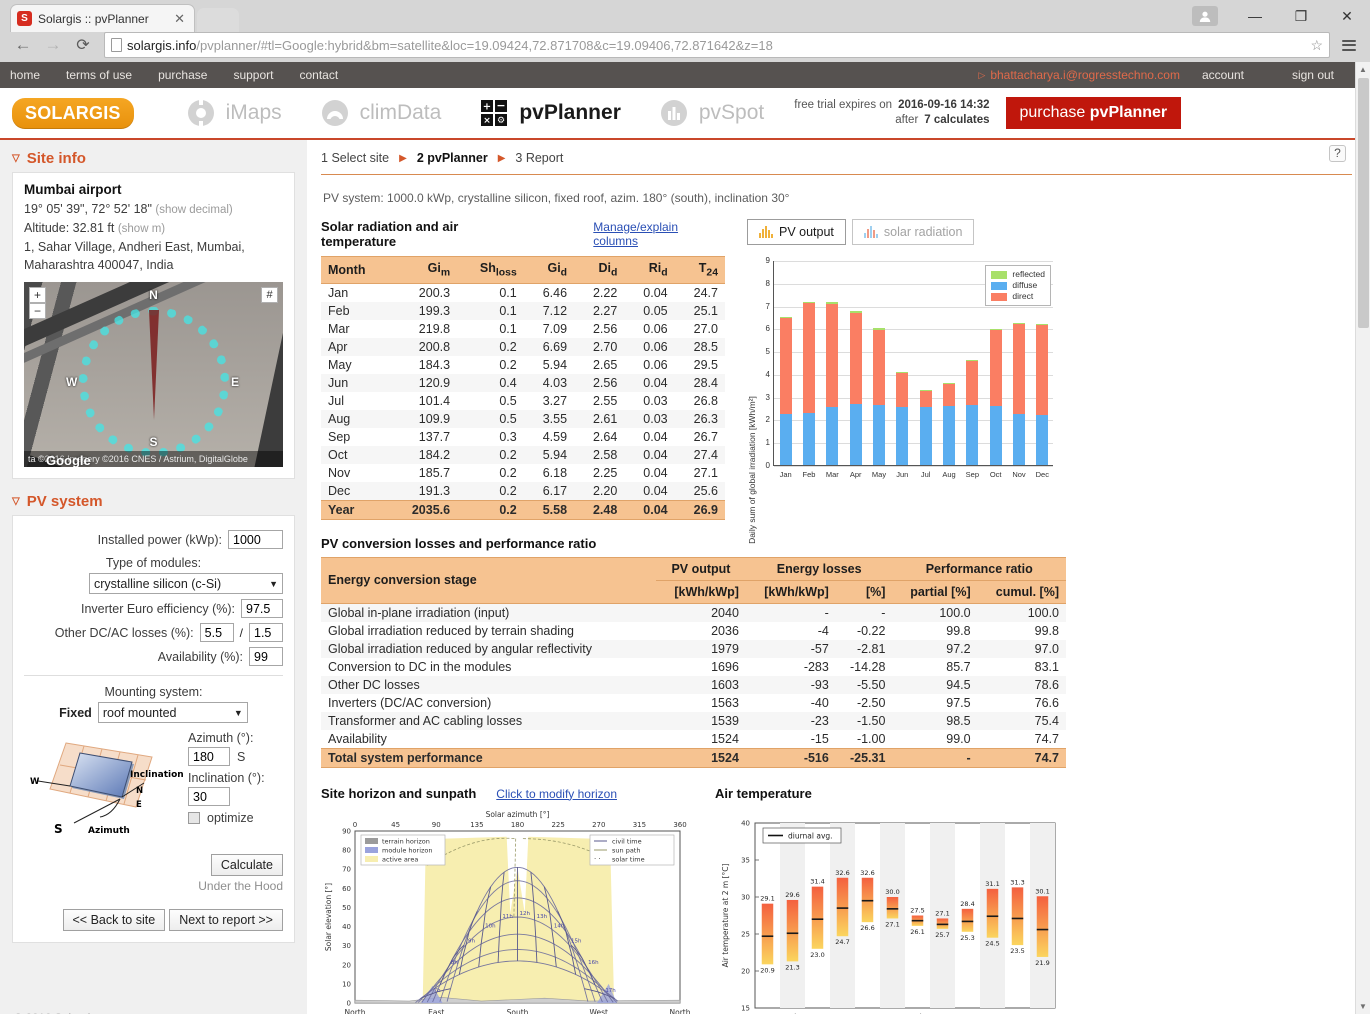  What do you see at coordinates (1349, 45) in the screenshot?
I see `browser-menu-icon` at bounding box center [1349, 45].